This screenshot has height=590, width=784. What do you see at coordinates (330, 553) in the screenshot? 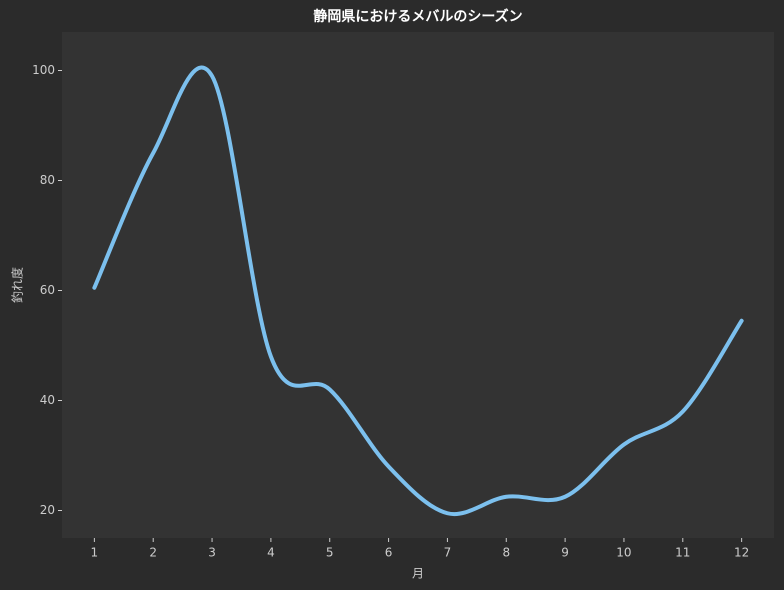
I see `x-tick-label: 5` at bounding box center [330, 553].